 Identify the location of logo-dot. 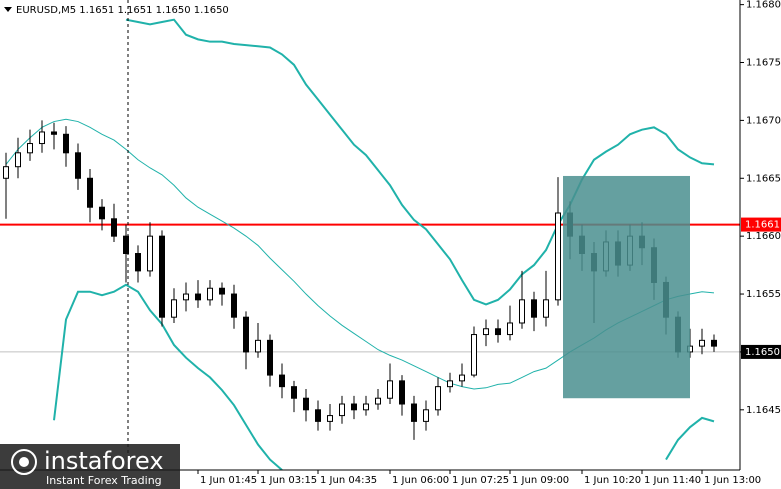
(24, 462).